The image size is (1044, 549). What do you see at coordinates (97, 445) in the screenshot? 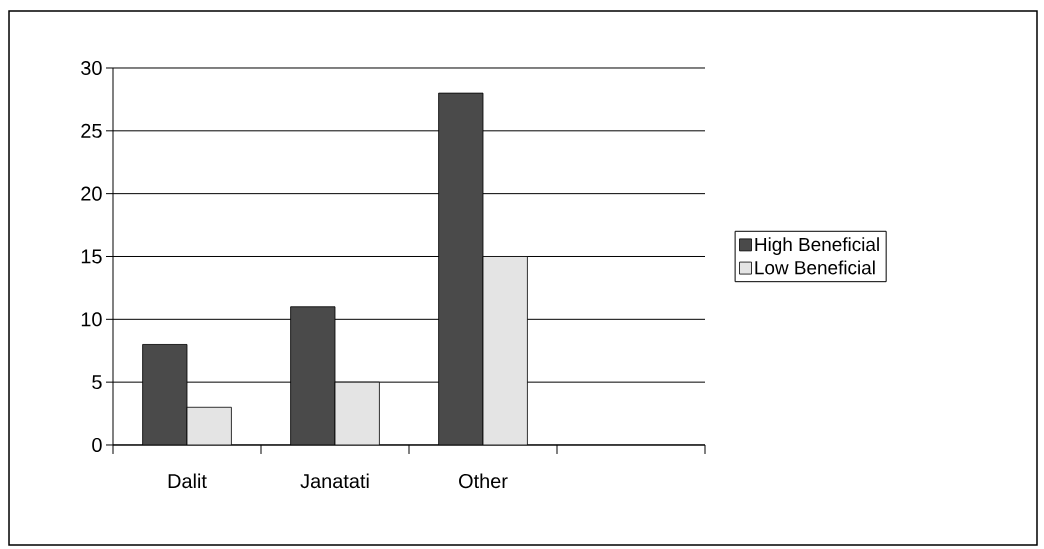
I see `y-tick-label: 0` at bounding box center [97, 445].